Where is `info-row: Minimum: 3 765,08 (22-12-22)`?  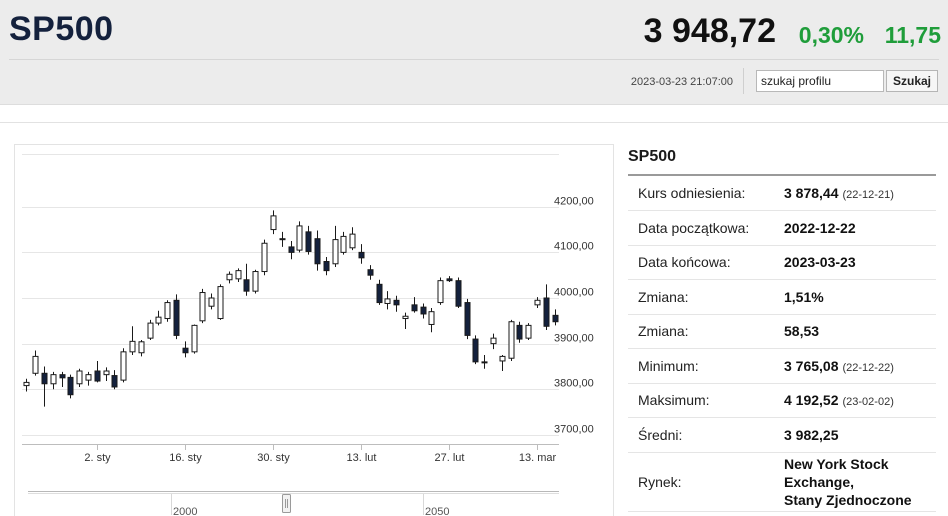
info-row: Minimum: 3 765,08 (22-12-22) is located at coordinates (782, 366).